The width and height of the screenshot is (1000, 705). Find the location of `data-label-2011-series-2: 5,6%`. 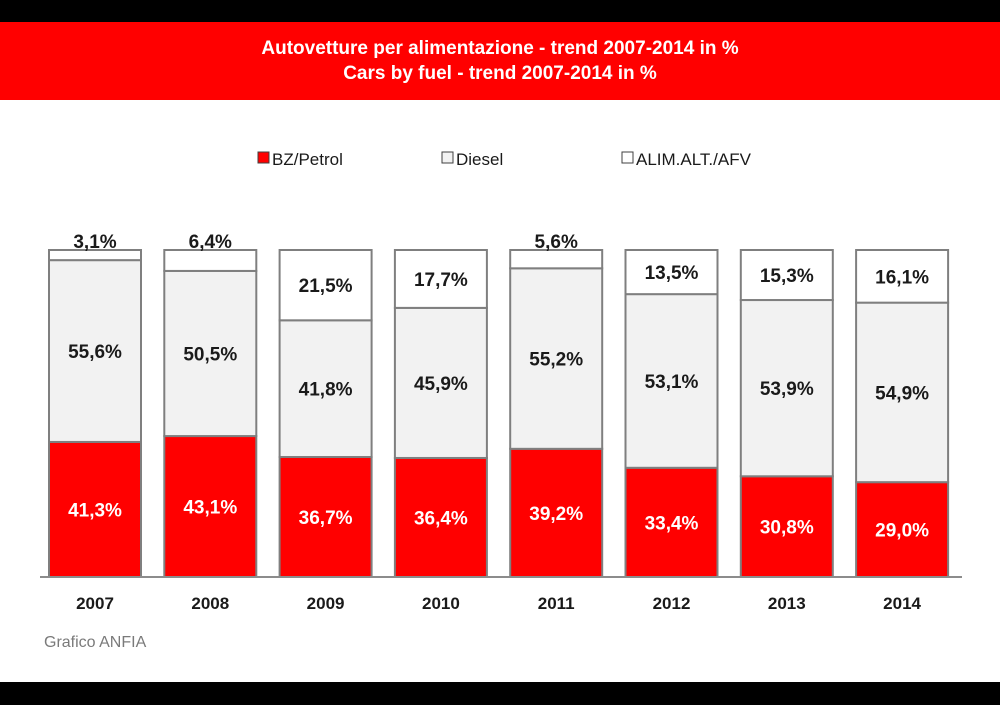

data-label-2011-series-2: 5,6% is located at coordinates (556, 242).